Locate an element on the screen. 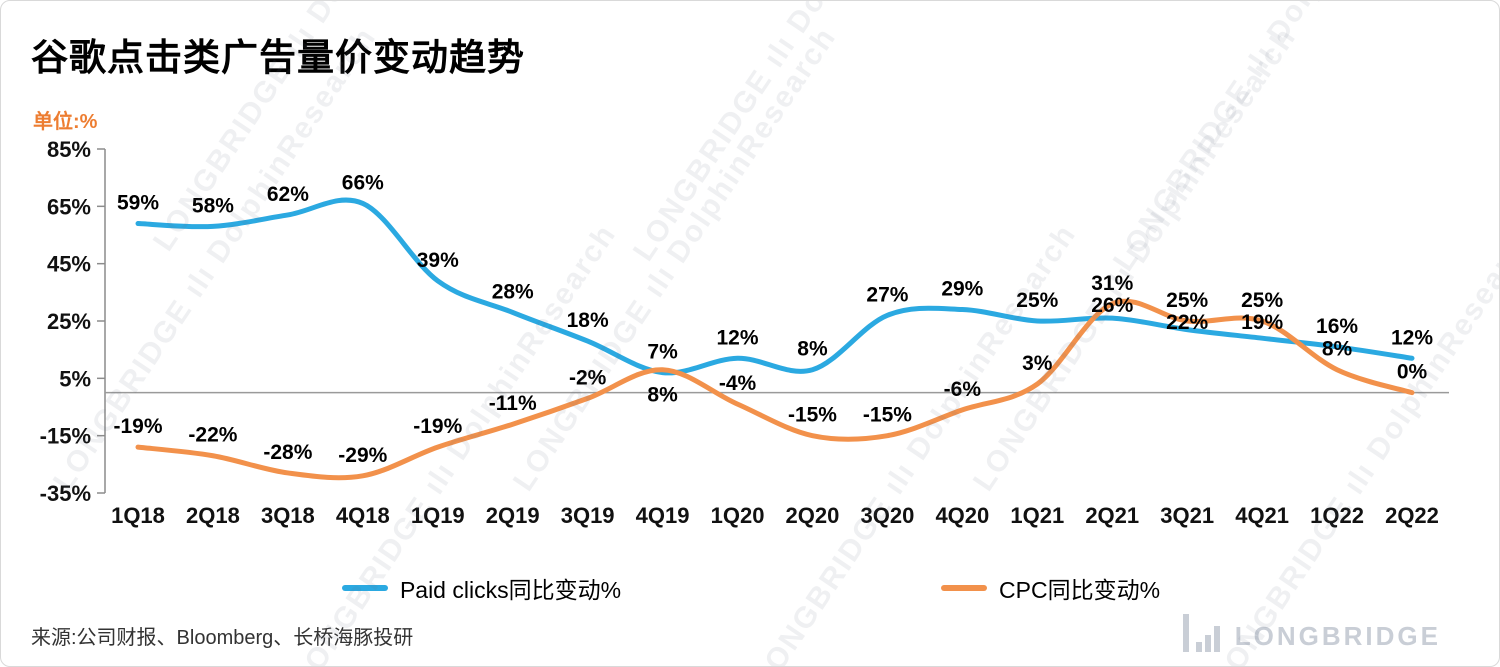 This screenshot has width=1500, height=667. y-tick-label: 5% is located at coordinates (75, 378).